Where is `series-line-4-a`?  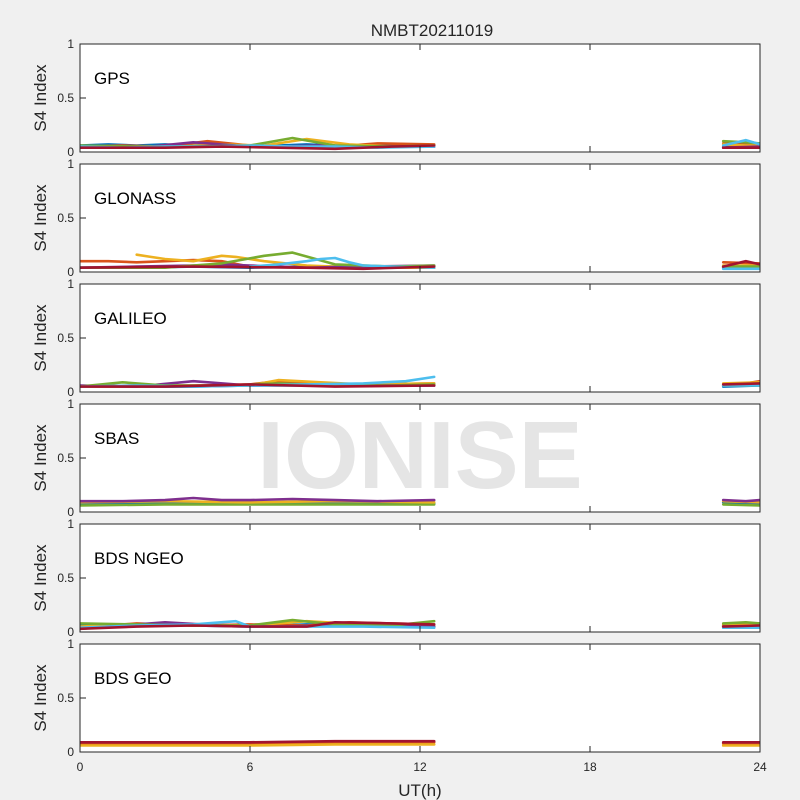
series-line-4-a is located at coordinates (258, 499).